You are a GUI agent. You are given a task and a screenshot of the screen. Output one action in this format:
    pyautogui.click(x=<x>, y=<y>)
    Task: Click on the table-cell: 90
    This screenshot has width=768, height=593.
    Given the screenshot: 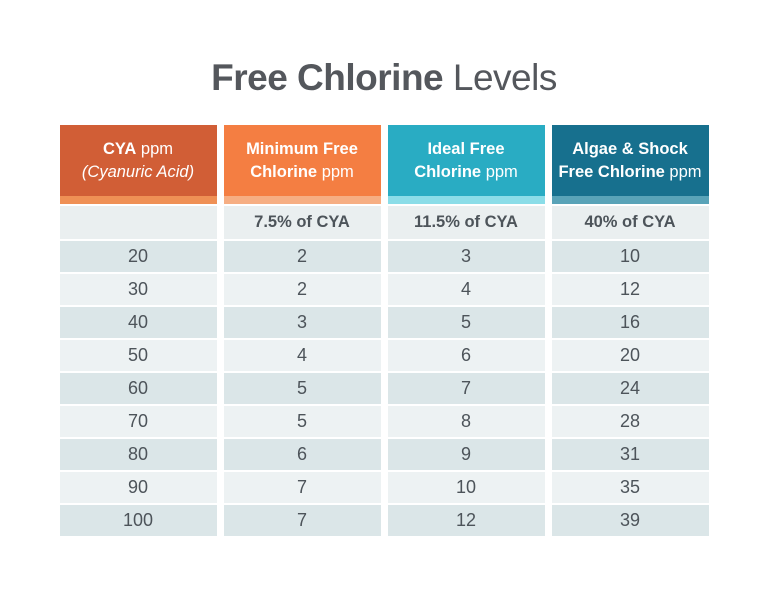 What is the action you would take?
    pyautogui.click(x=138, y=487)
    